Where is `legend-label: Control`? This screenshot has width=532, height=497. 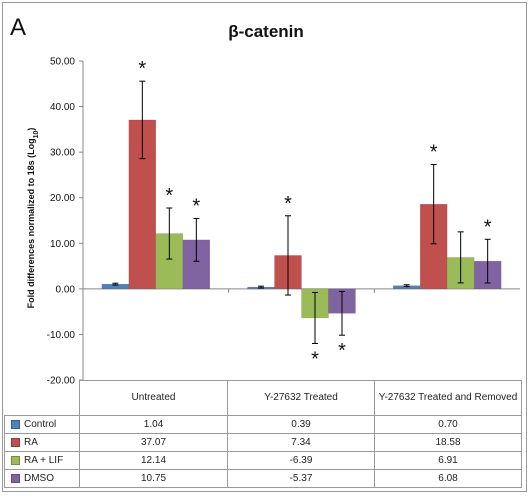
legend-label: Control is located at coordinates (40, 424).